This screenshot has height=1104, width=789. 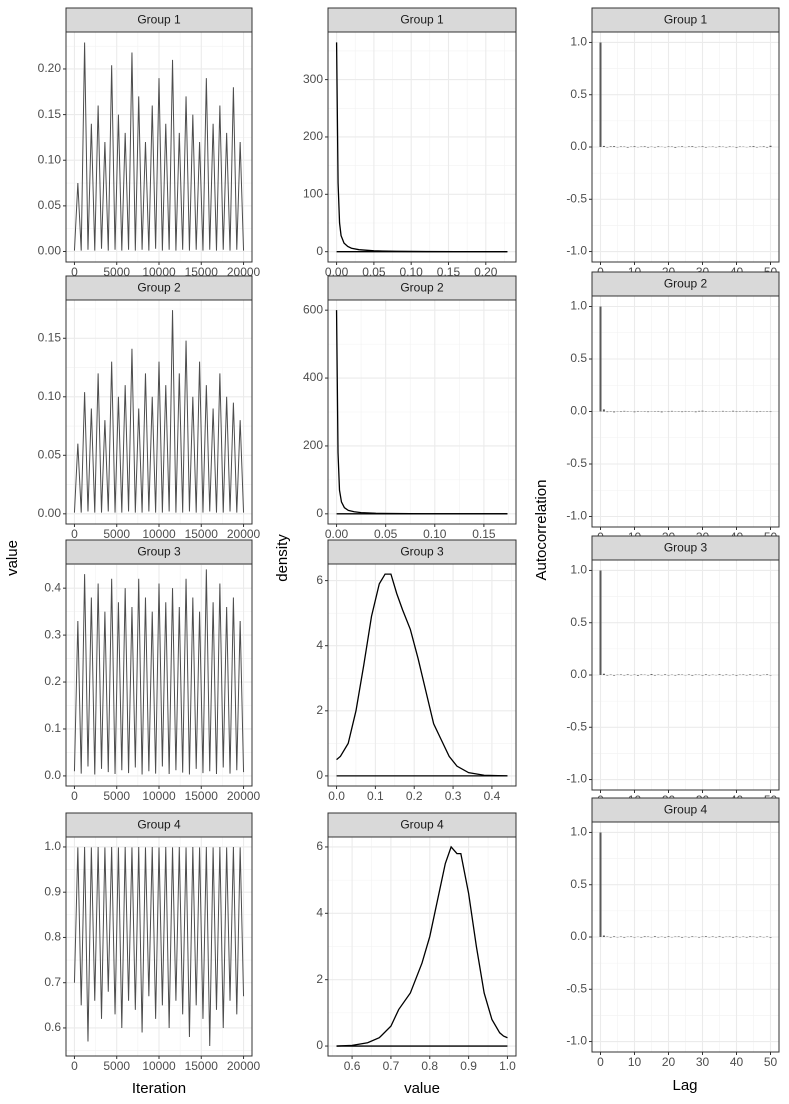 What do you see at coordinates (635, 1062) in the screenshot?
I see `x-tick-label: 10` at bounding box center [635, 1062].